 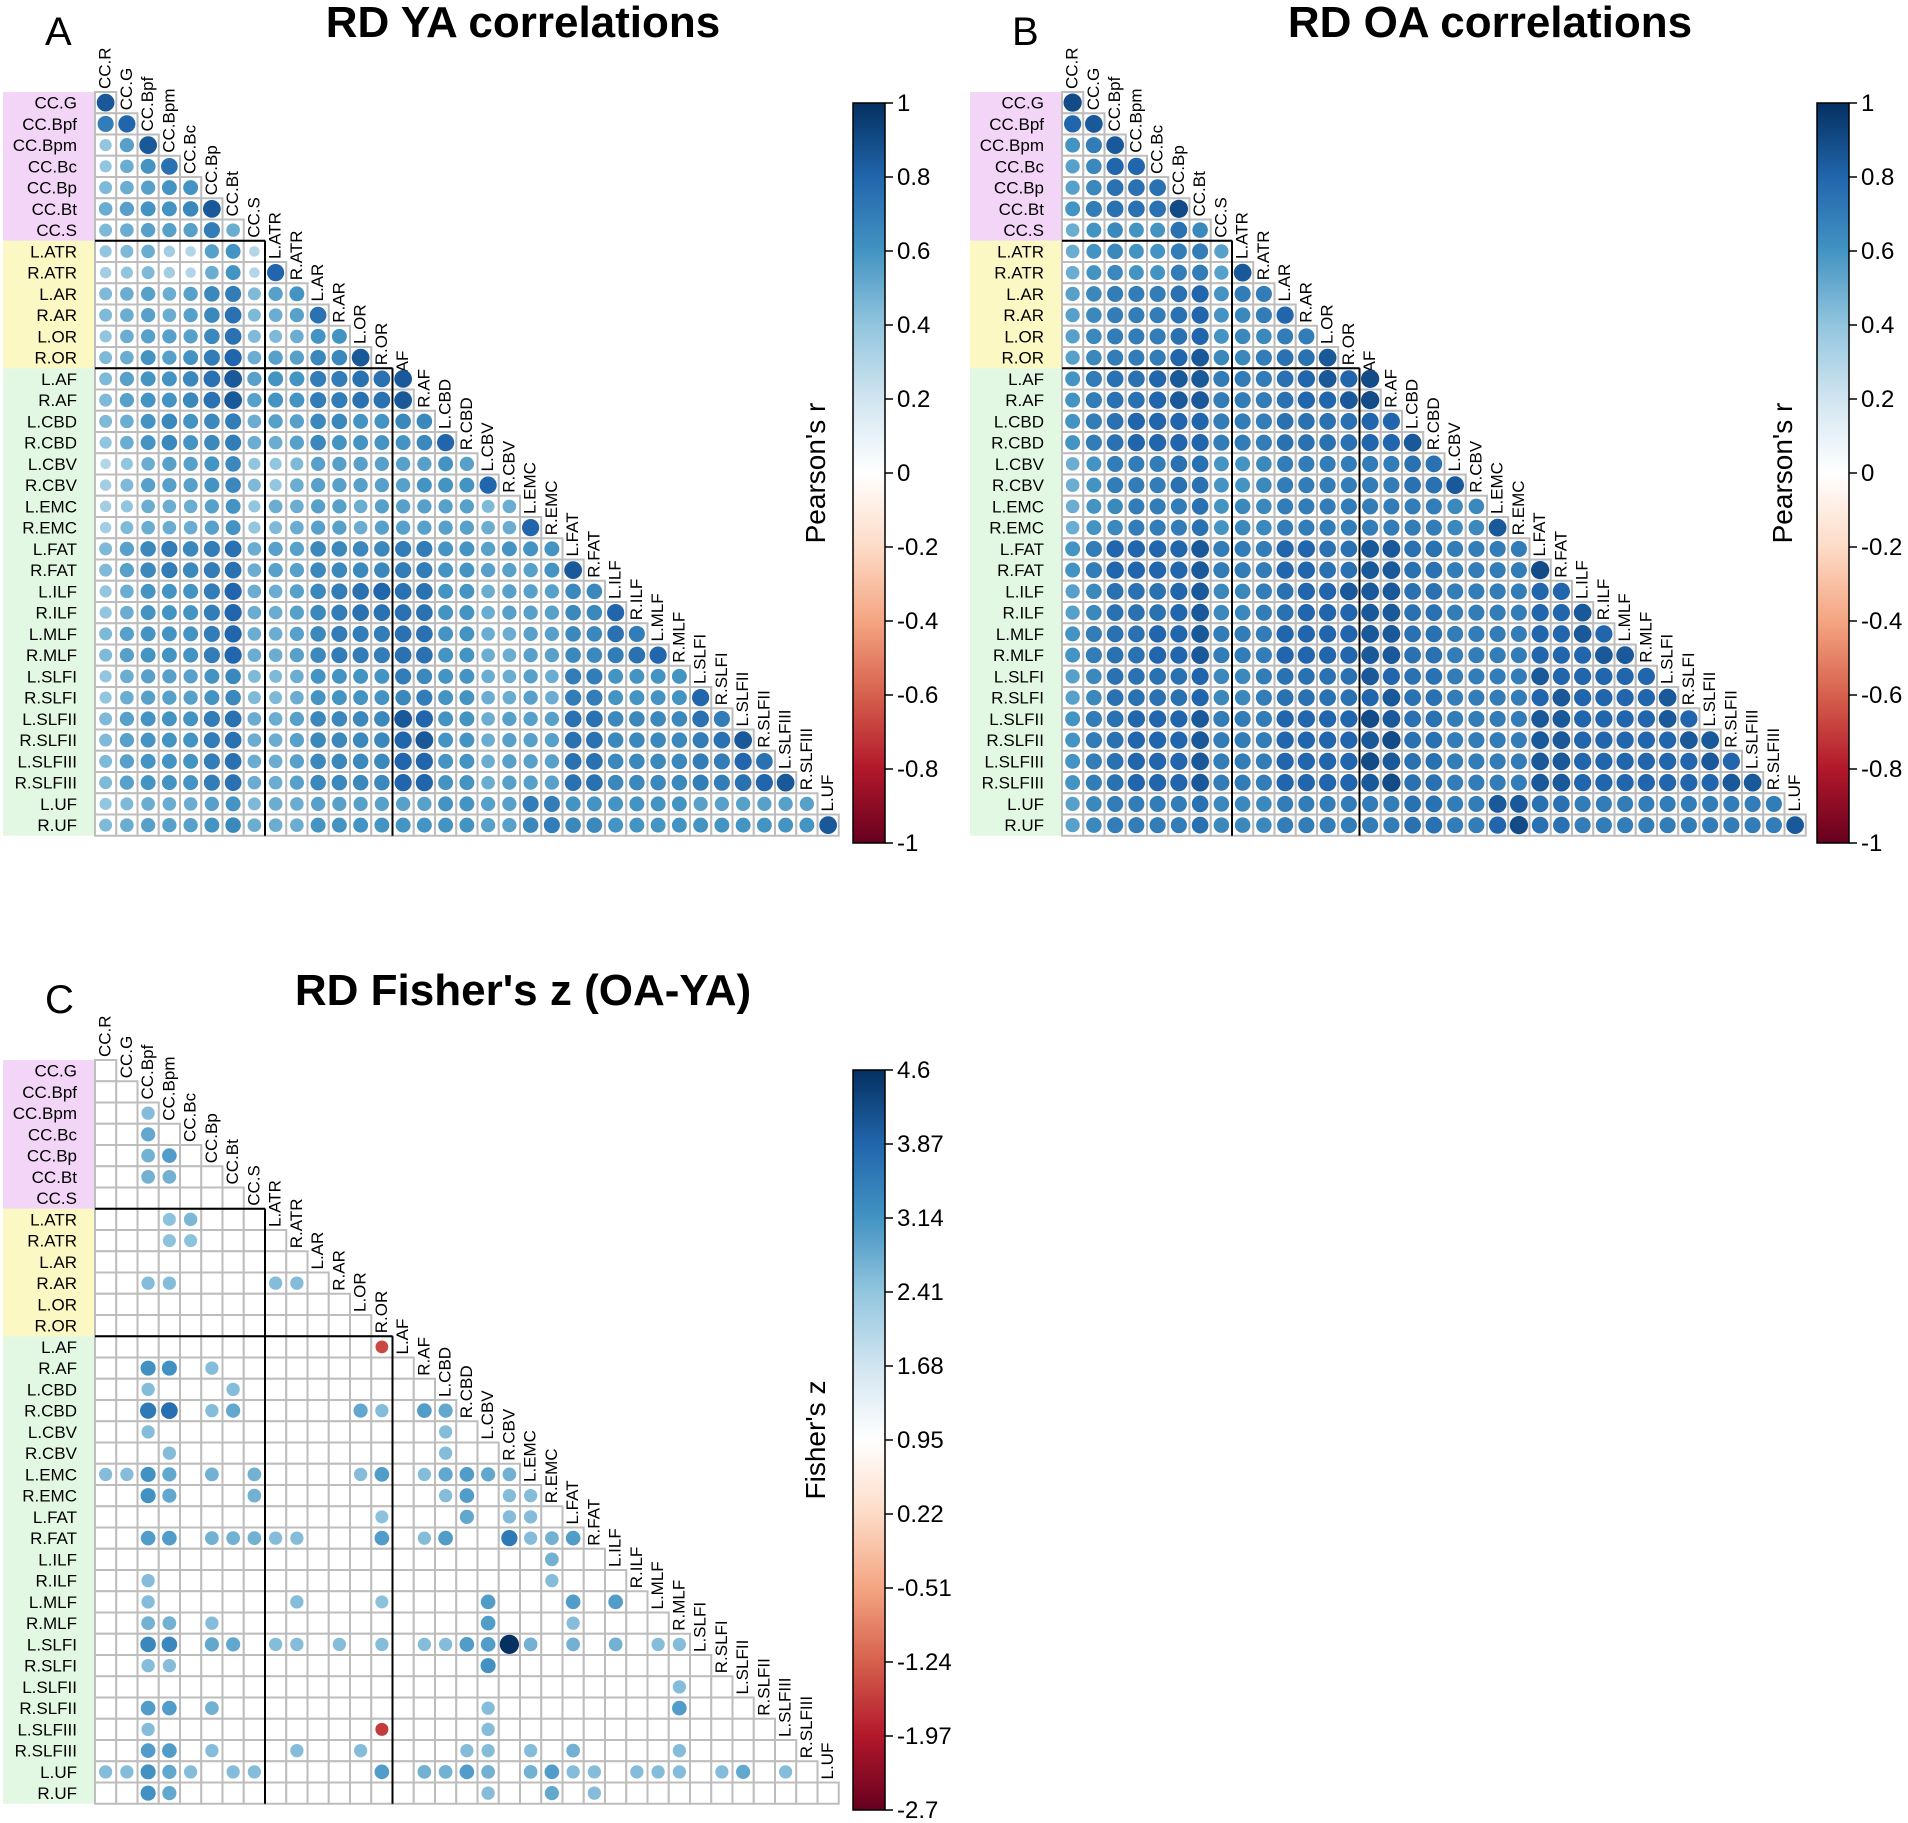 What do you see at coordinates (552, 1580) in the screenshot?
I see `z-circle-r-ilf-r-emc` at bounding box center [552, 1580].